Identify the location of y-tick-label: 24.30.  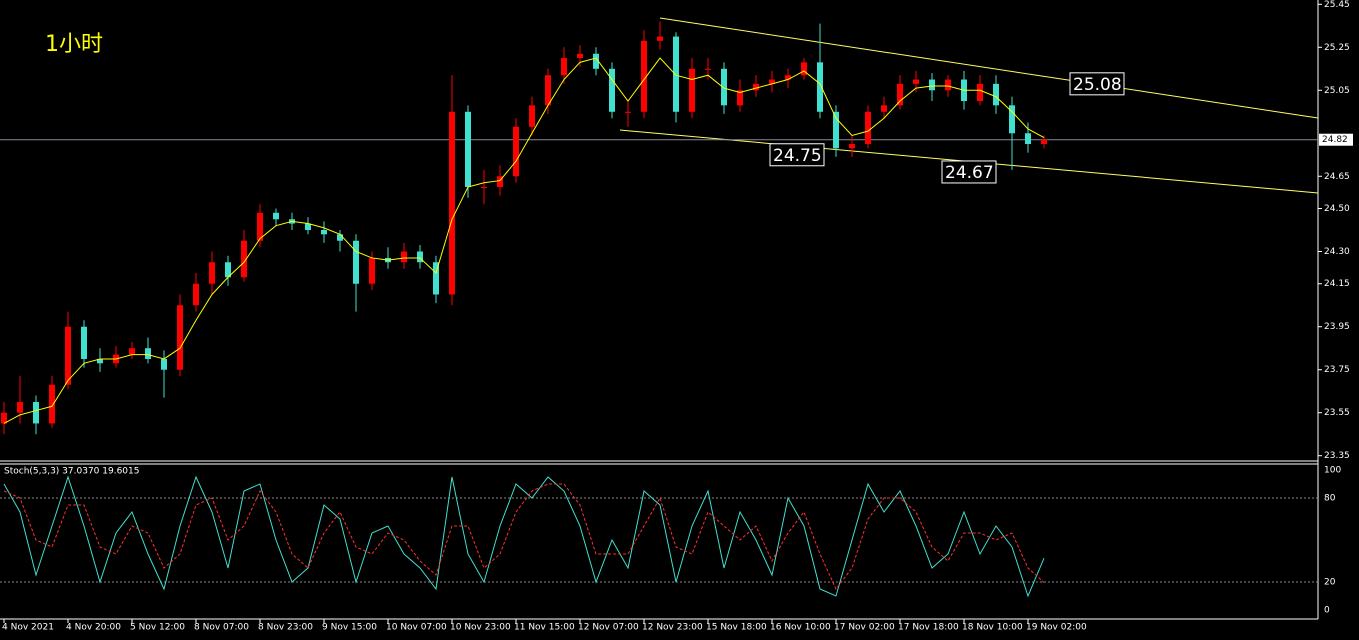
(1337, 252).